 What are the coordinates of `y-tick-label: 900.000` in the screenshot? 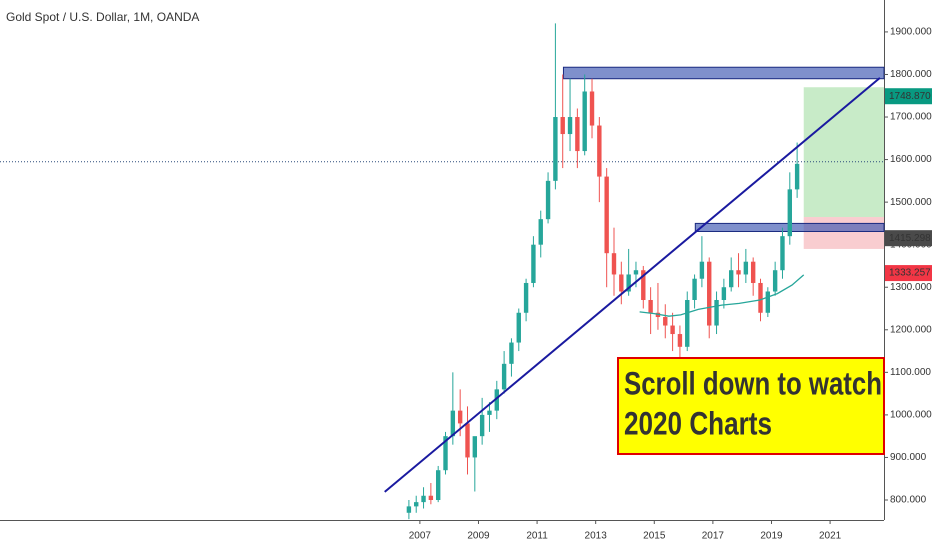 It's located at (908, 457).